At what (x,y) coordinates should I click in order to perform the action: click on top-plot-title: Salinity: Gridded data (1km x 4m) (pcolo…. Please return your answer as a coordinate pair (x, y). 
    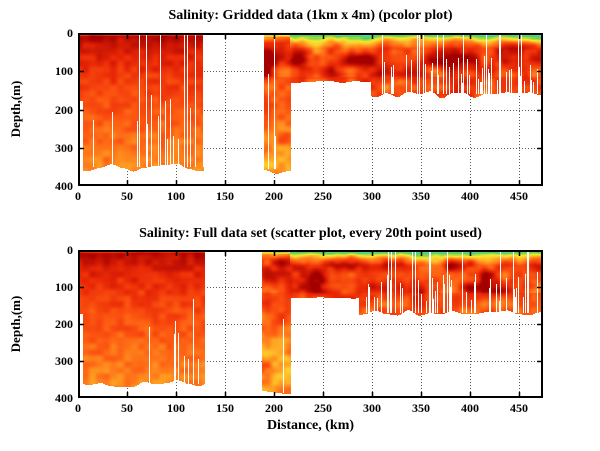
    Looking at the image, I should click on (310, 15).